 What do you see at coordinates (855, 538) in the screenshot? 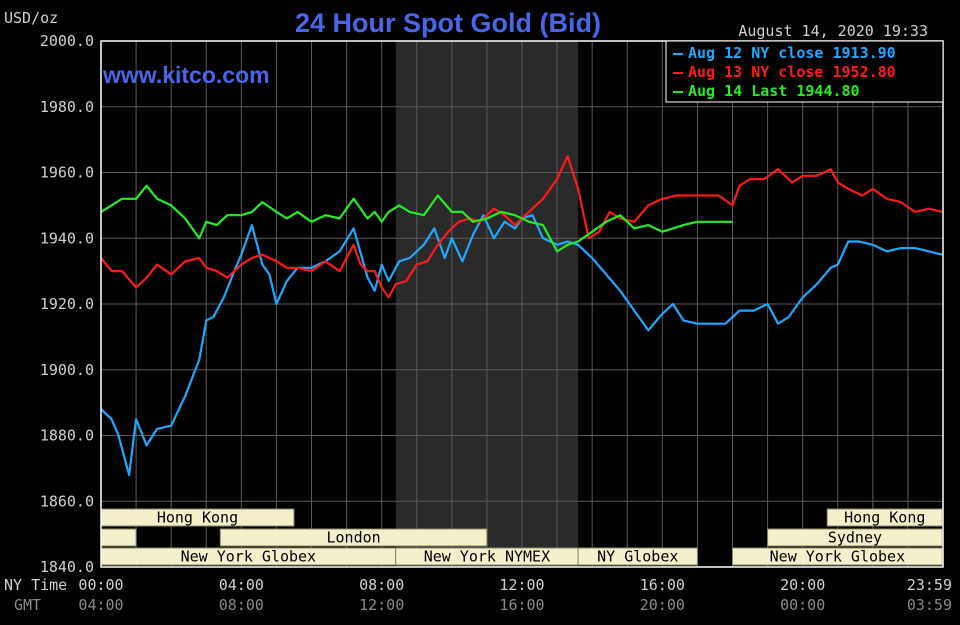
I see `session-label: Sydney` at bounding box center [855, 538].